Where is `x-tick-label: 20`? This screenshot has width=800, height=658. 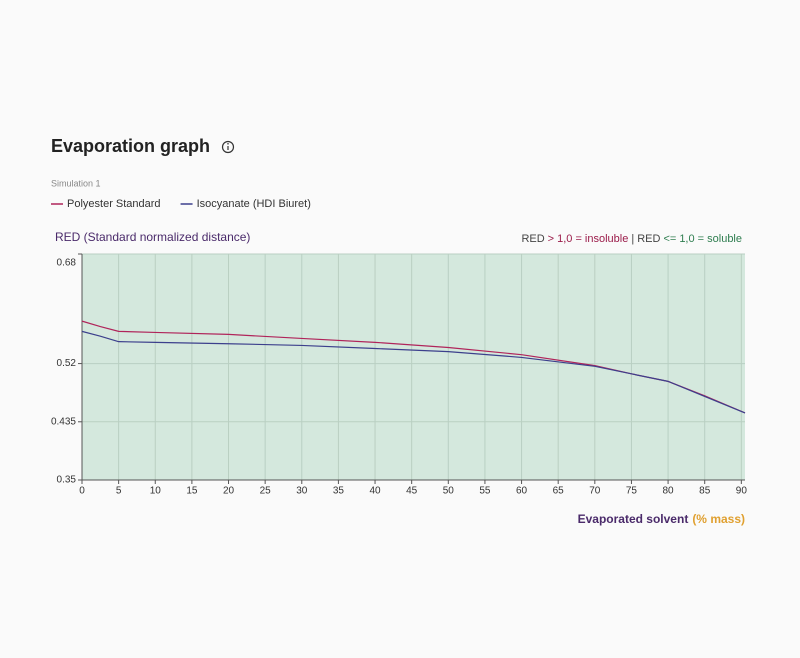 x-tick-label: 20 is located at coordinates (229, 491).